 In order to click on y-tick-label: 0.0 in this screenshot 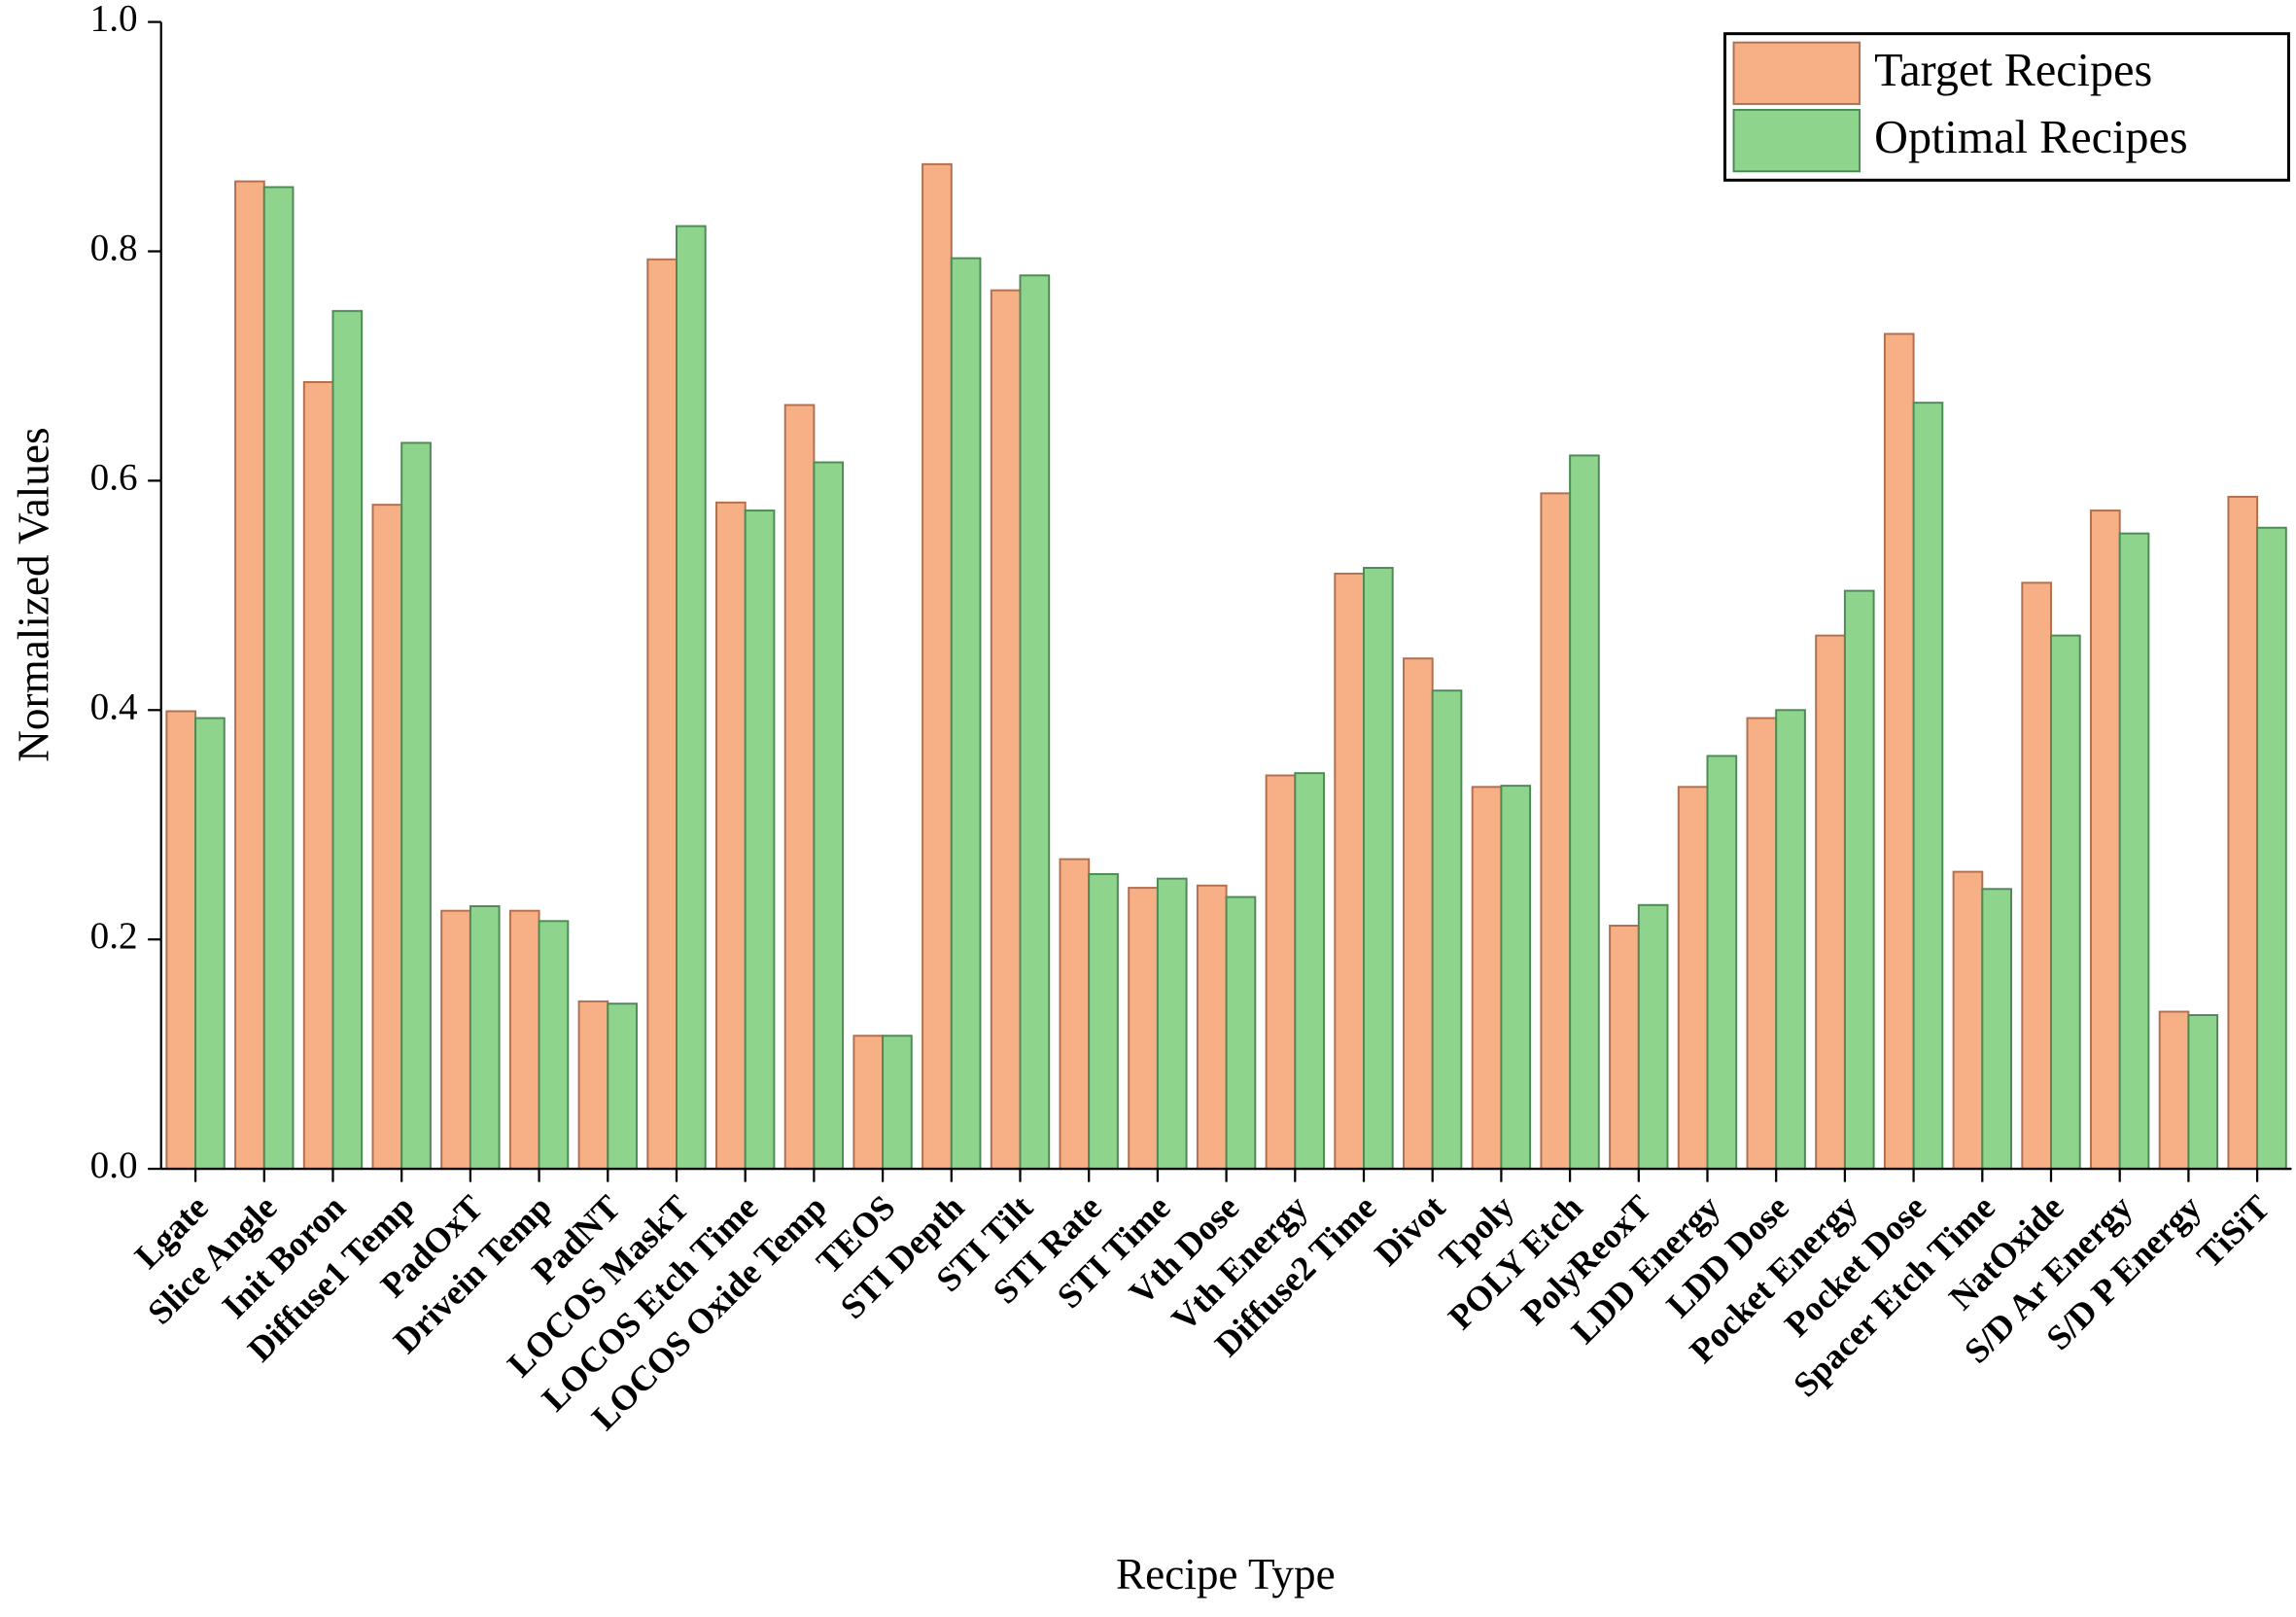, I will do `click(114, 1165)`.